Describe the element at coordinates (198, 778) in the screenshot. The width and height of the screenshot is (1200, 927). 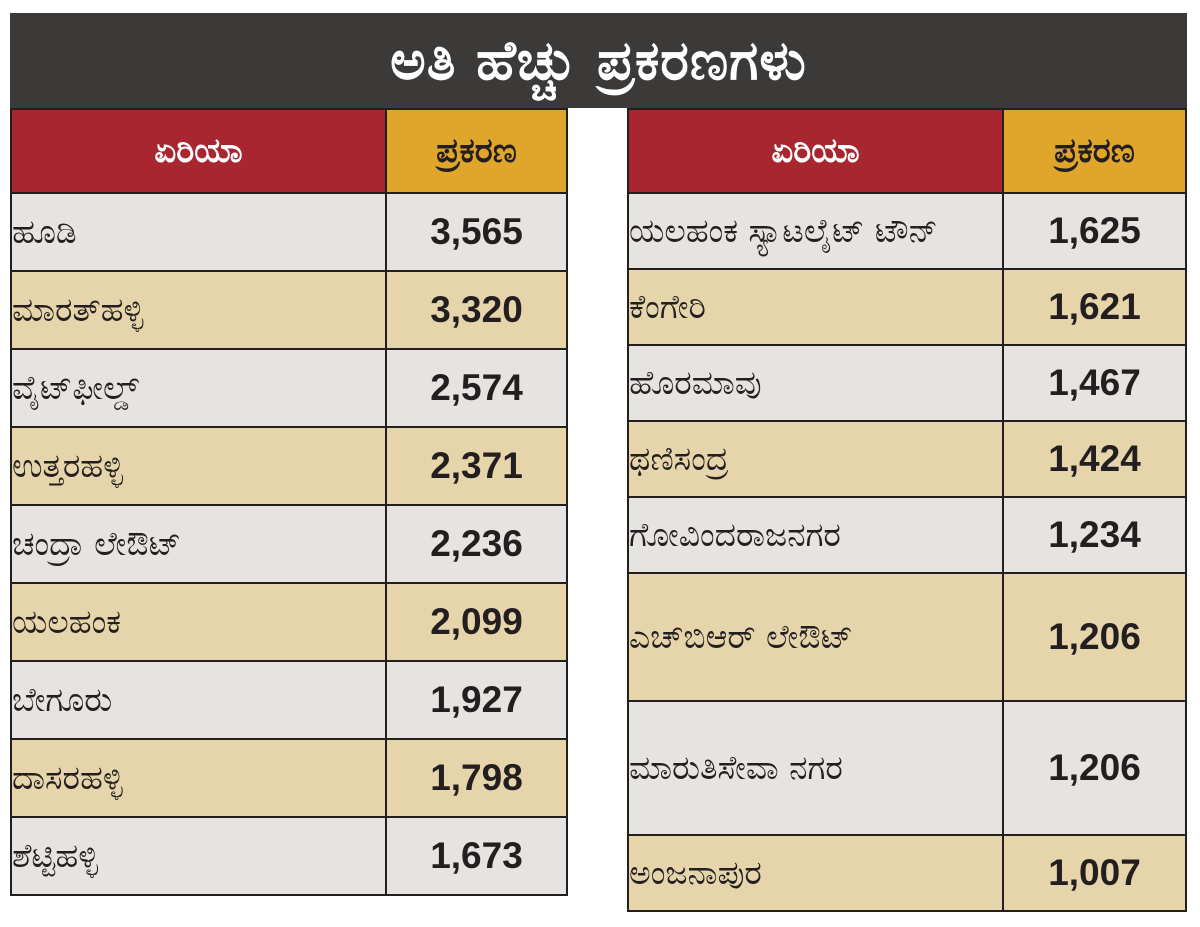
I see `area-name-cell: ದಾಸರಹಳ್ಳಿ` at that location.